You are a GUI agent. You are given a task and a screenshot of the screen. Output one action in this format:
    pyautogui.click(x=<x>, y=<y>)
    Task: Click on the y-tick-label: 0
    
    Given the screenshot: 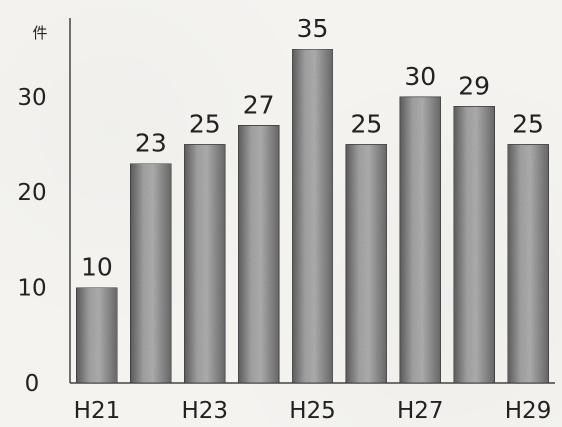 What is the action you would take?
    pyautogui.click(x=32, y=384)
    